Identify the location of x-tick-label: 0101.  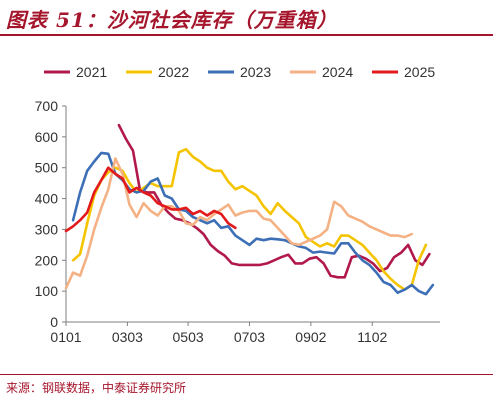
(65, 337).